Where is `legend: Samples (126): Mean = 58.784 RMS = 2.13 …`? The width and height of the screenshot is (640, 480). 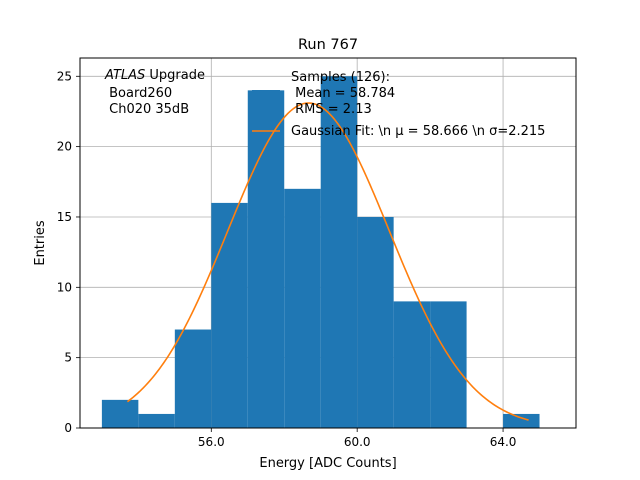
legend: Samples (126): Mean = 58.784 RMS = 2.13 … is located at coordinates (398, 104).